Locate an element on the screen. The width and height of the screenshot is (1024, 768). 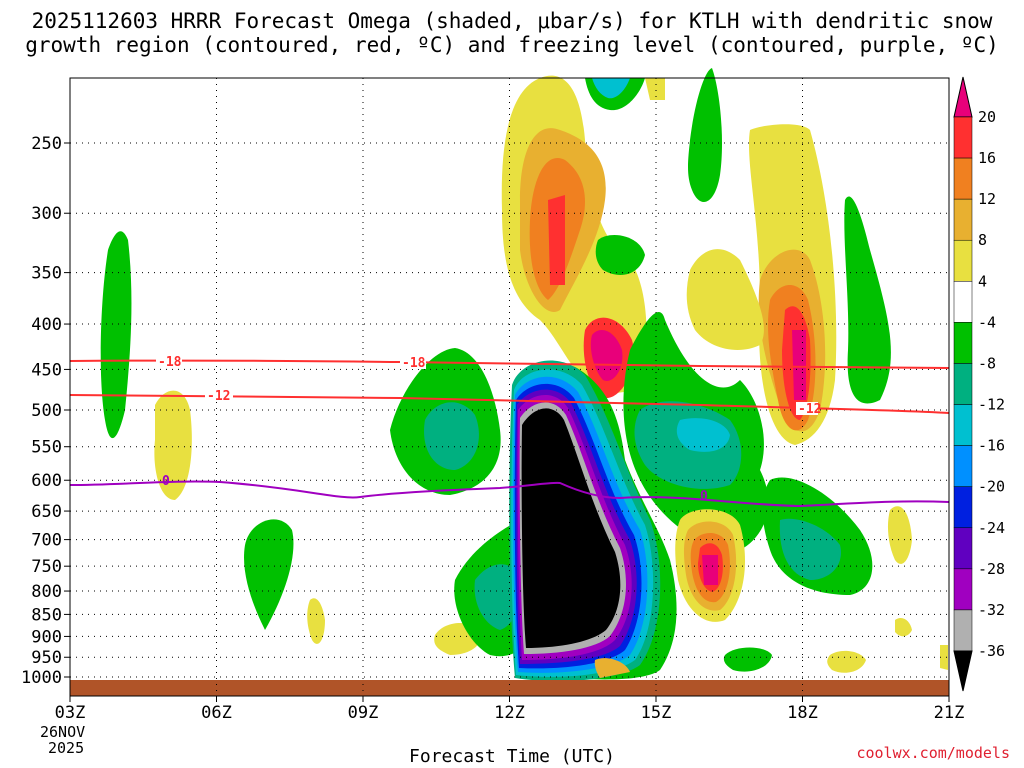
colorbar-label: -16 is located at coordinates (991, 446).